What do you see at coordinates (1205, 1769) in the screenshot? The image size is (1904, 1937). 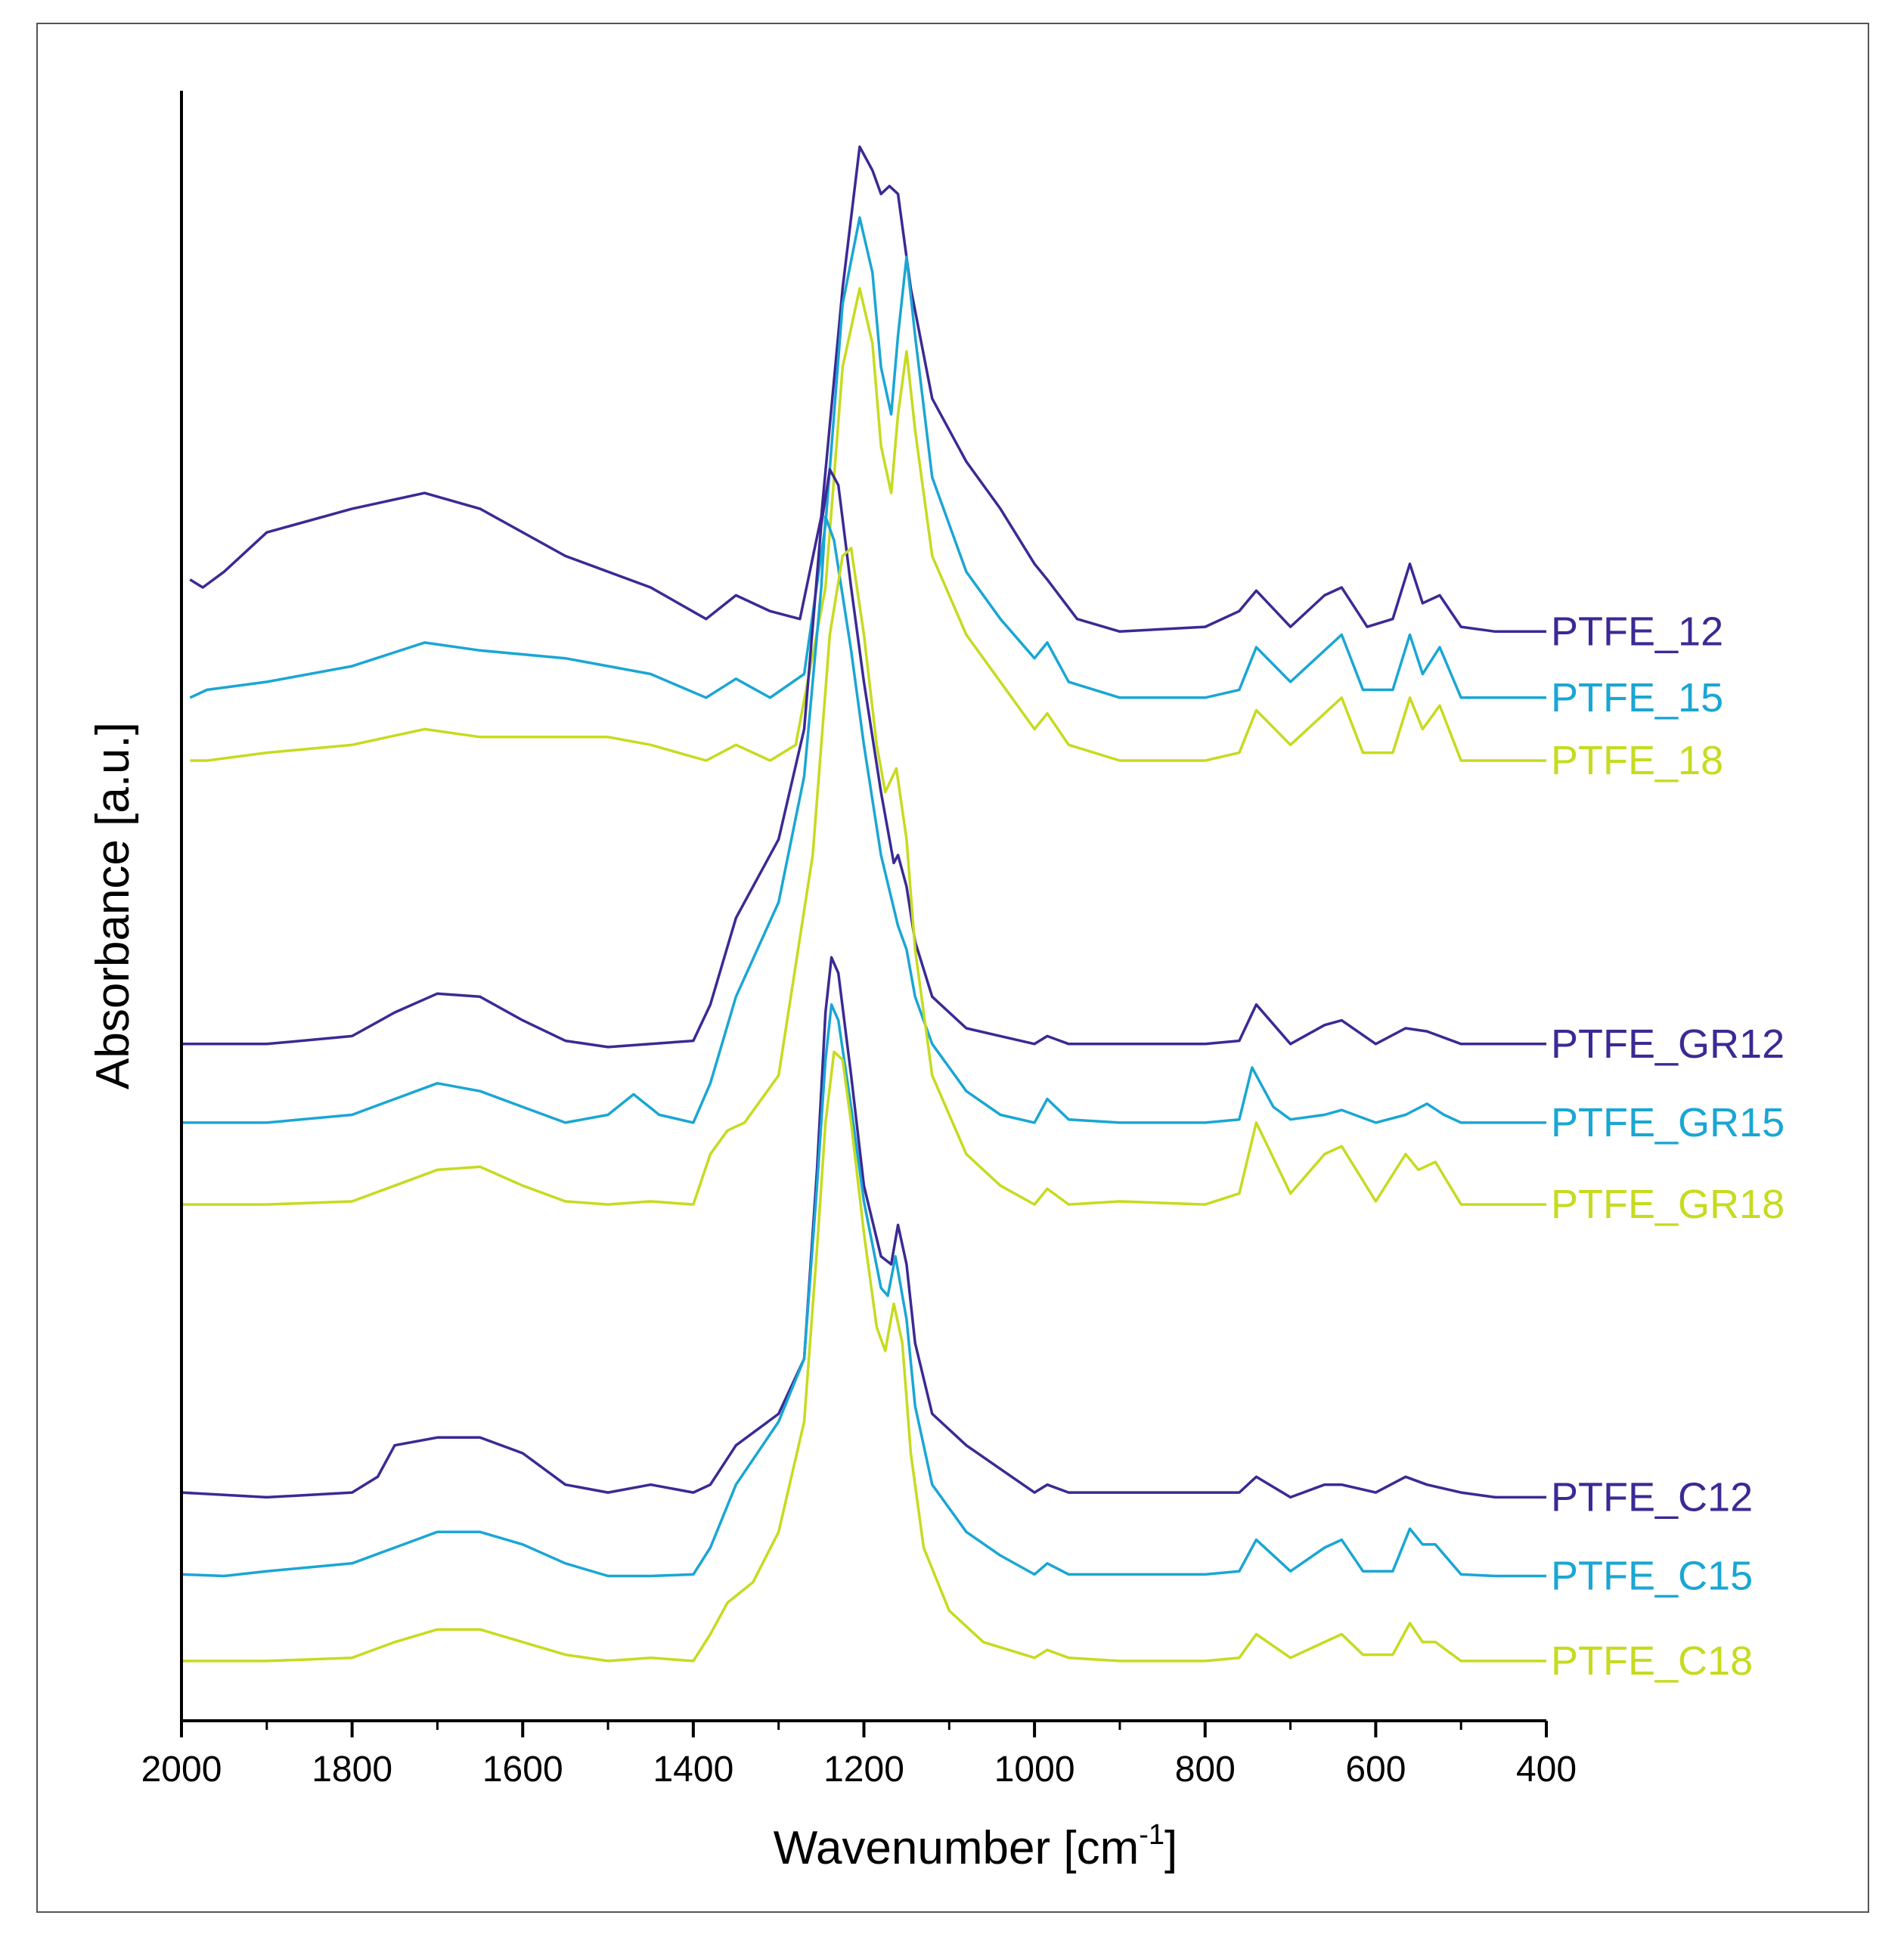 I see `x-tick-label: 800` at bounding box center [1205, 1769].